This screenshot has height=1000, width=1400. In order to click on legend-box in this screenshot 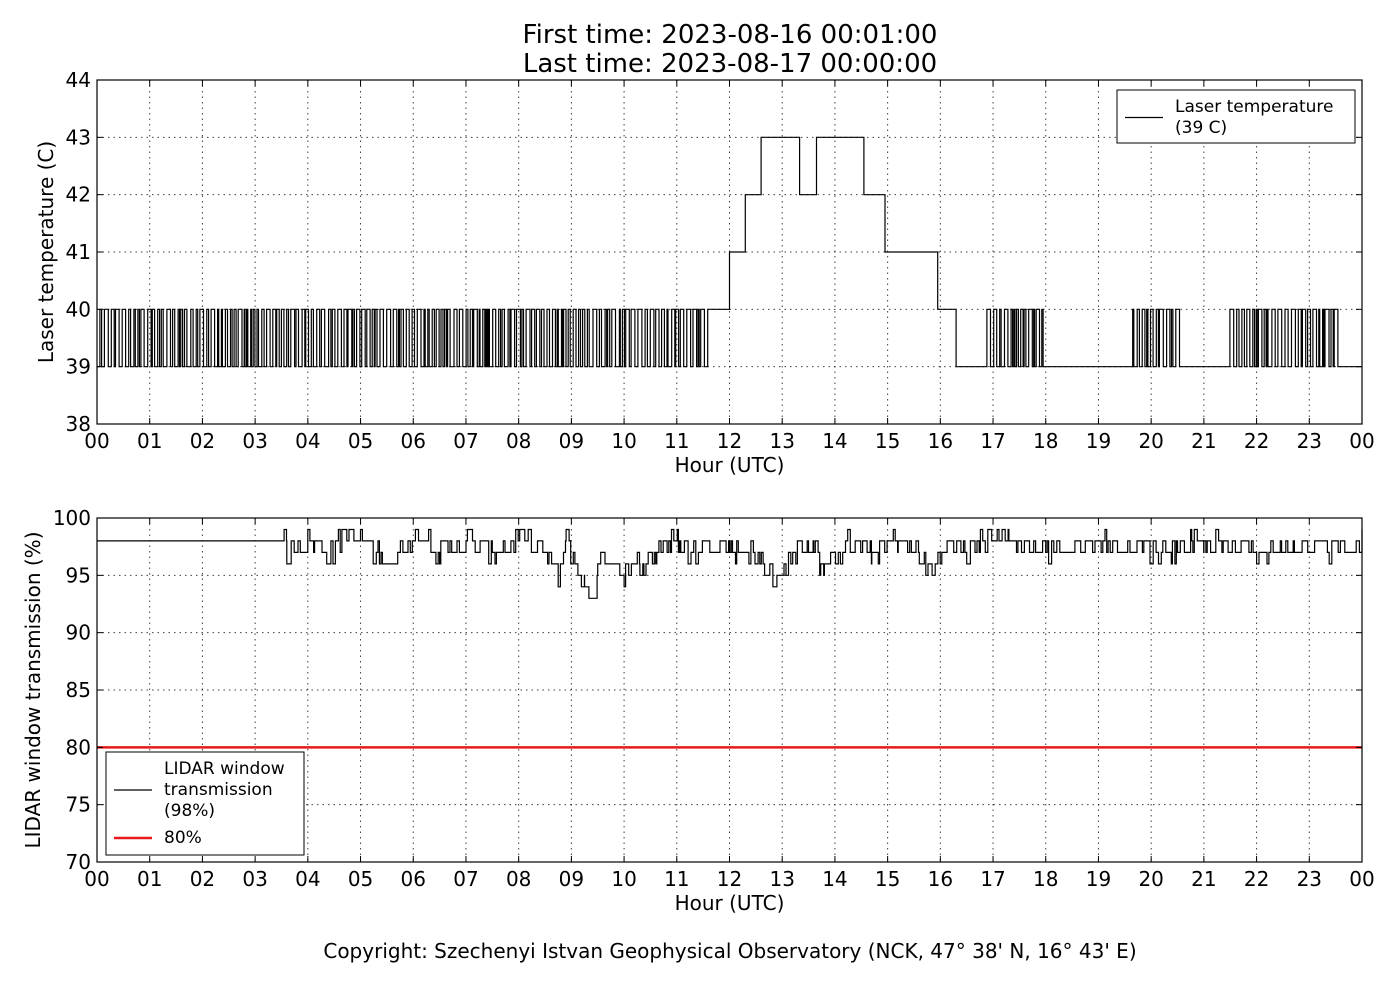, I will do `click(1236, 116)`.